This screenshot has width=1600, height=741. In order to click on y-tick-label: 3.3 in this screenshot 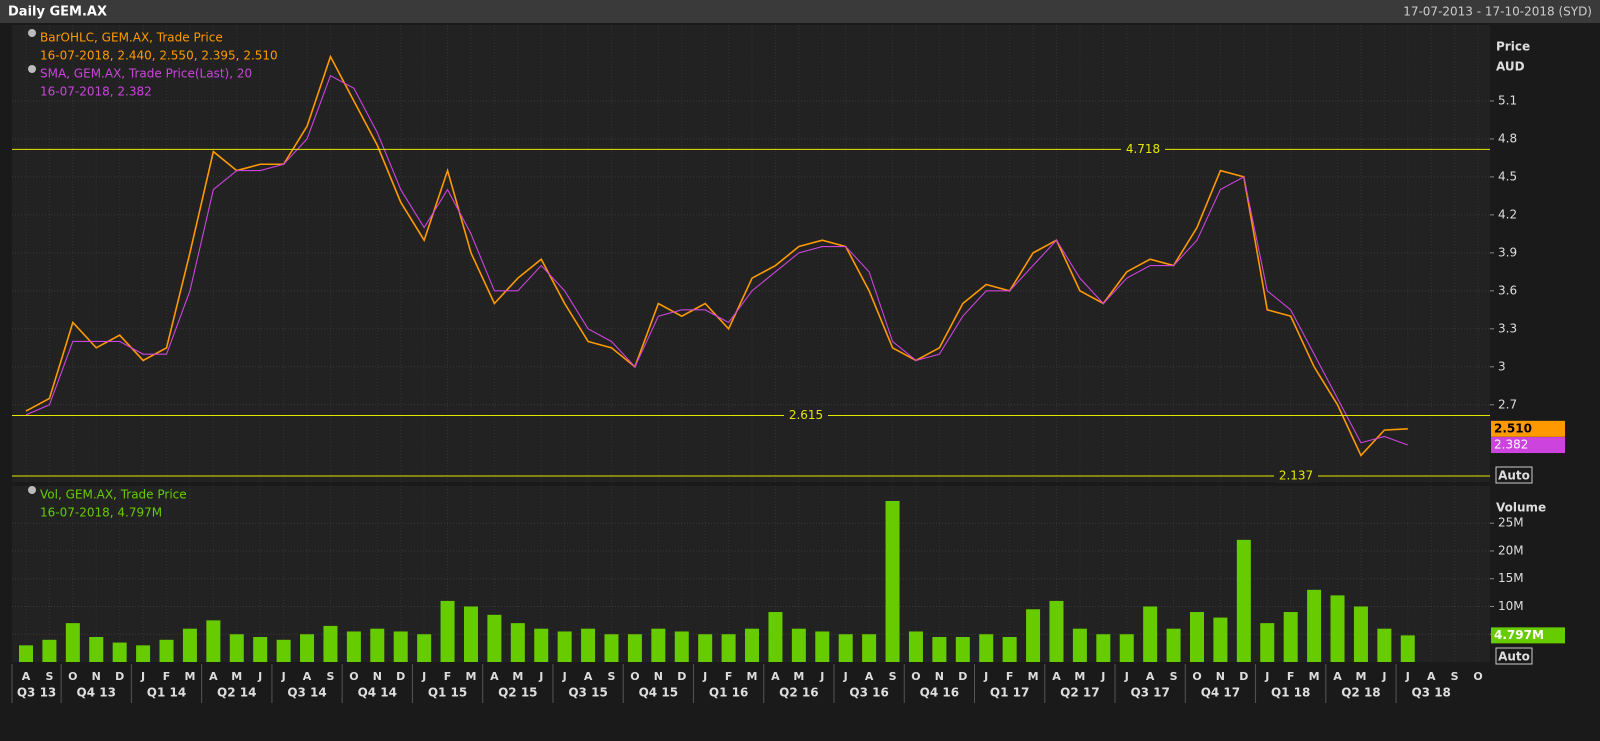, I will do `click(1507, 328)`.